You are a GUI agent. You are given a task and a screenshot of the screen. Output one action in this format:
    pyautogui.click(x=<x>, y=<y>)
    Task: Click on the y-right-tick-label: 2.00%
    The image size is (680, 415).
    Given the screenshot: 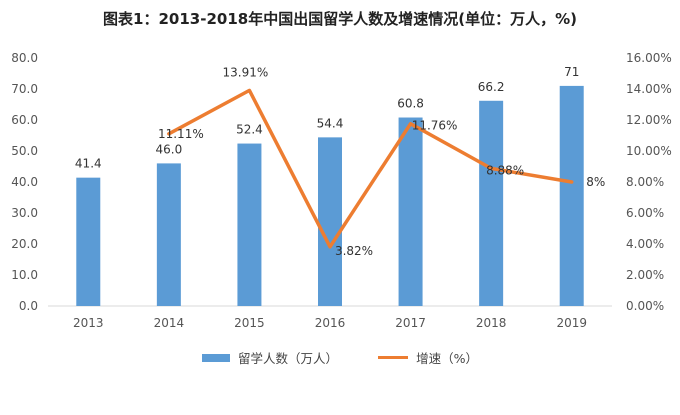 What is the action you would take?
    pyautogui.click(x=645, y=275)
    